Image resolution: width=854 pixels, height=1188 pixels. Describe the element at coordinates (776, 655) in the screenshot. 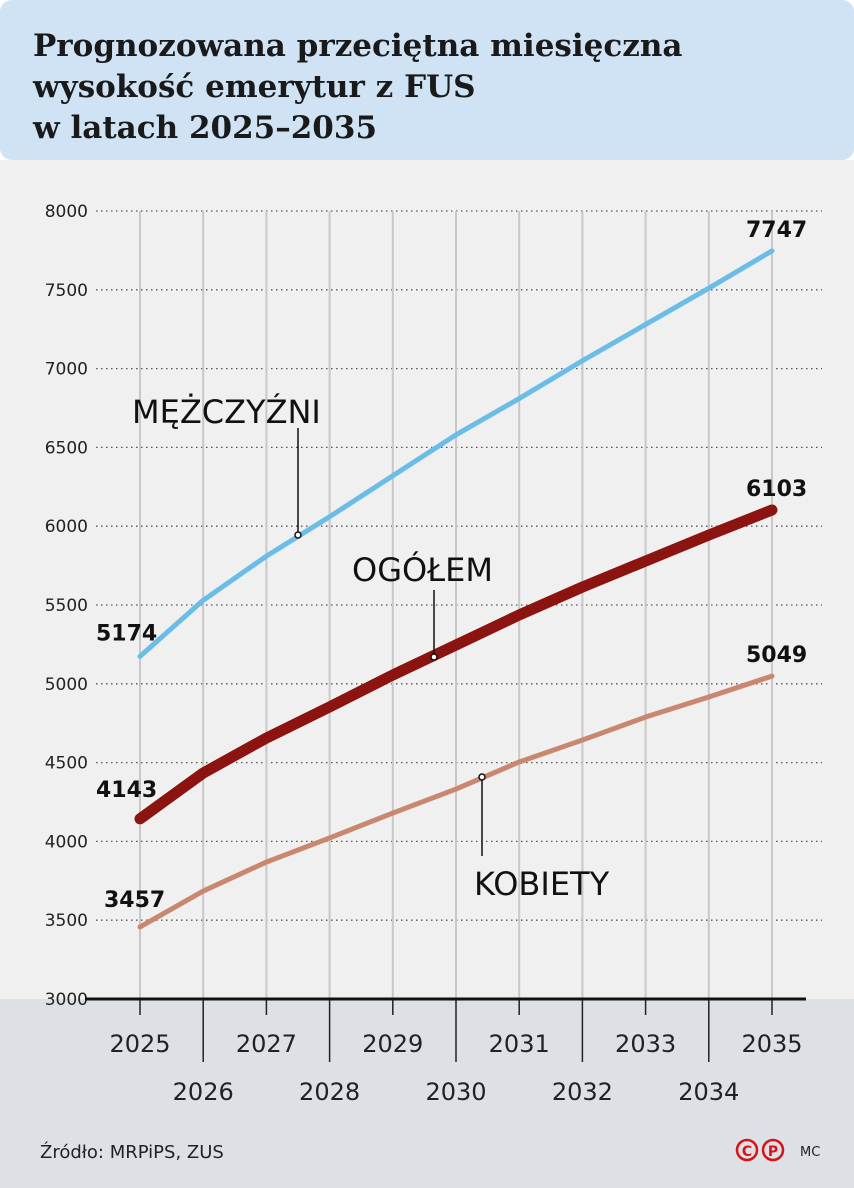

I see `value-label: 5049` at that location.